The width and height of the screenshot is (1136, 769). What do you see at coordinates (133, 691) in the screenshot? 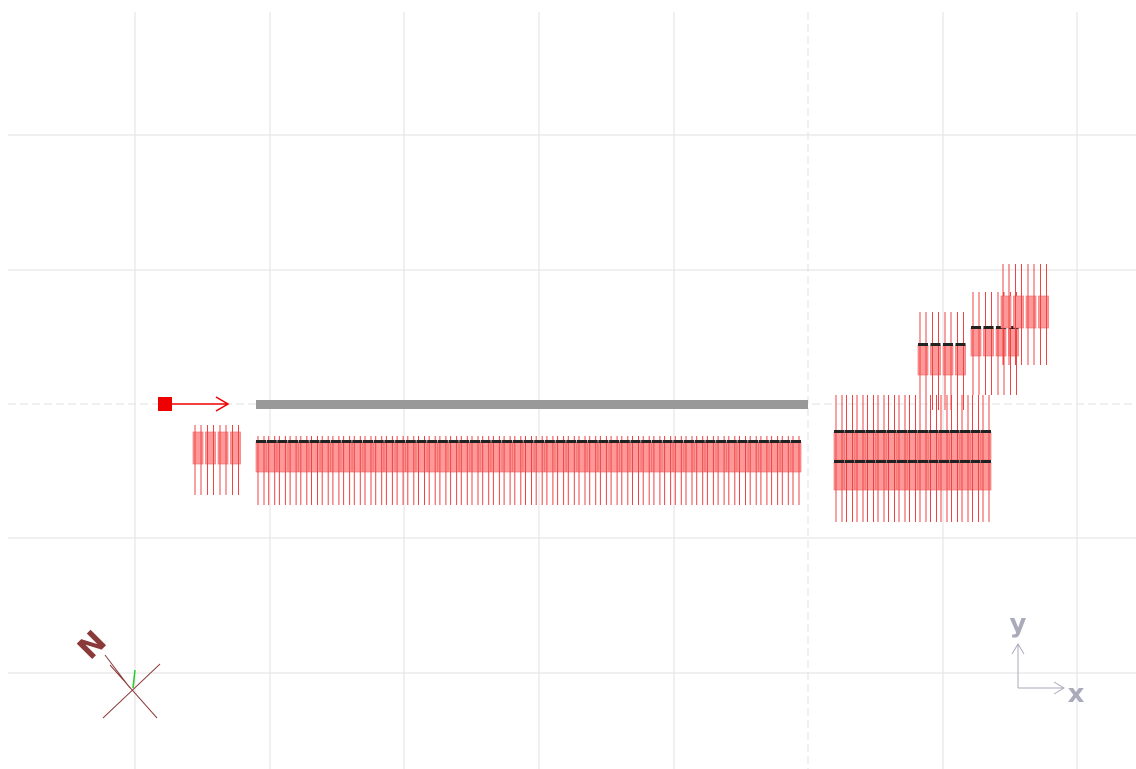
I see `compass-line` at bounding box center [133, 691].